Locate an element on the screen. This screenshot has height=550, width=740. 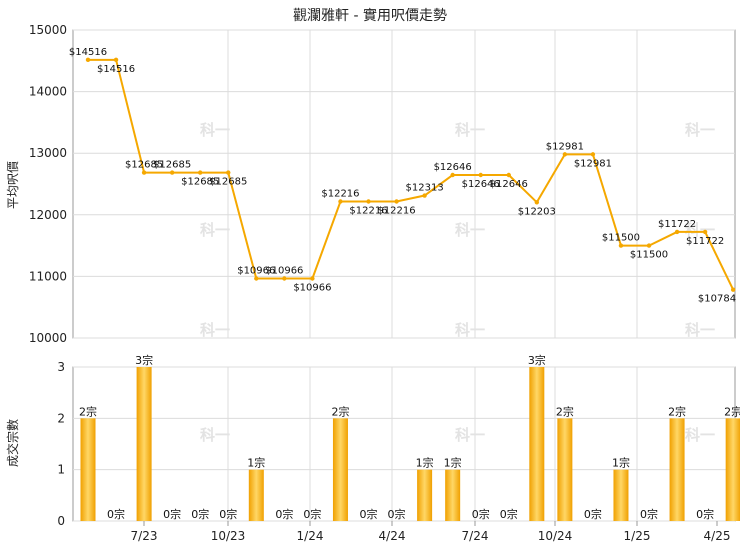
volume-bar-label: 3宗 is located at coordinates (537, 360).